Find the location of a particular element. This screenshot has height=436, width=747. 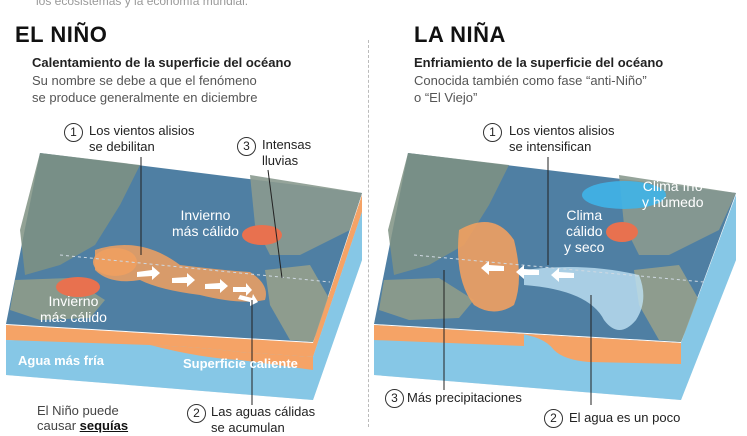

callout-rain: Intensas lluvias is located at coordinates (286, 153).